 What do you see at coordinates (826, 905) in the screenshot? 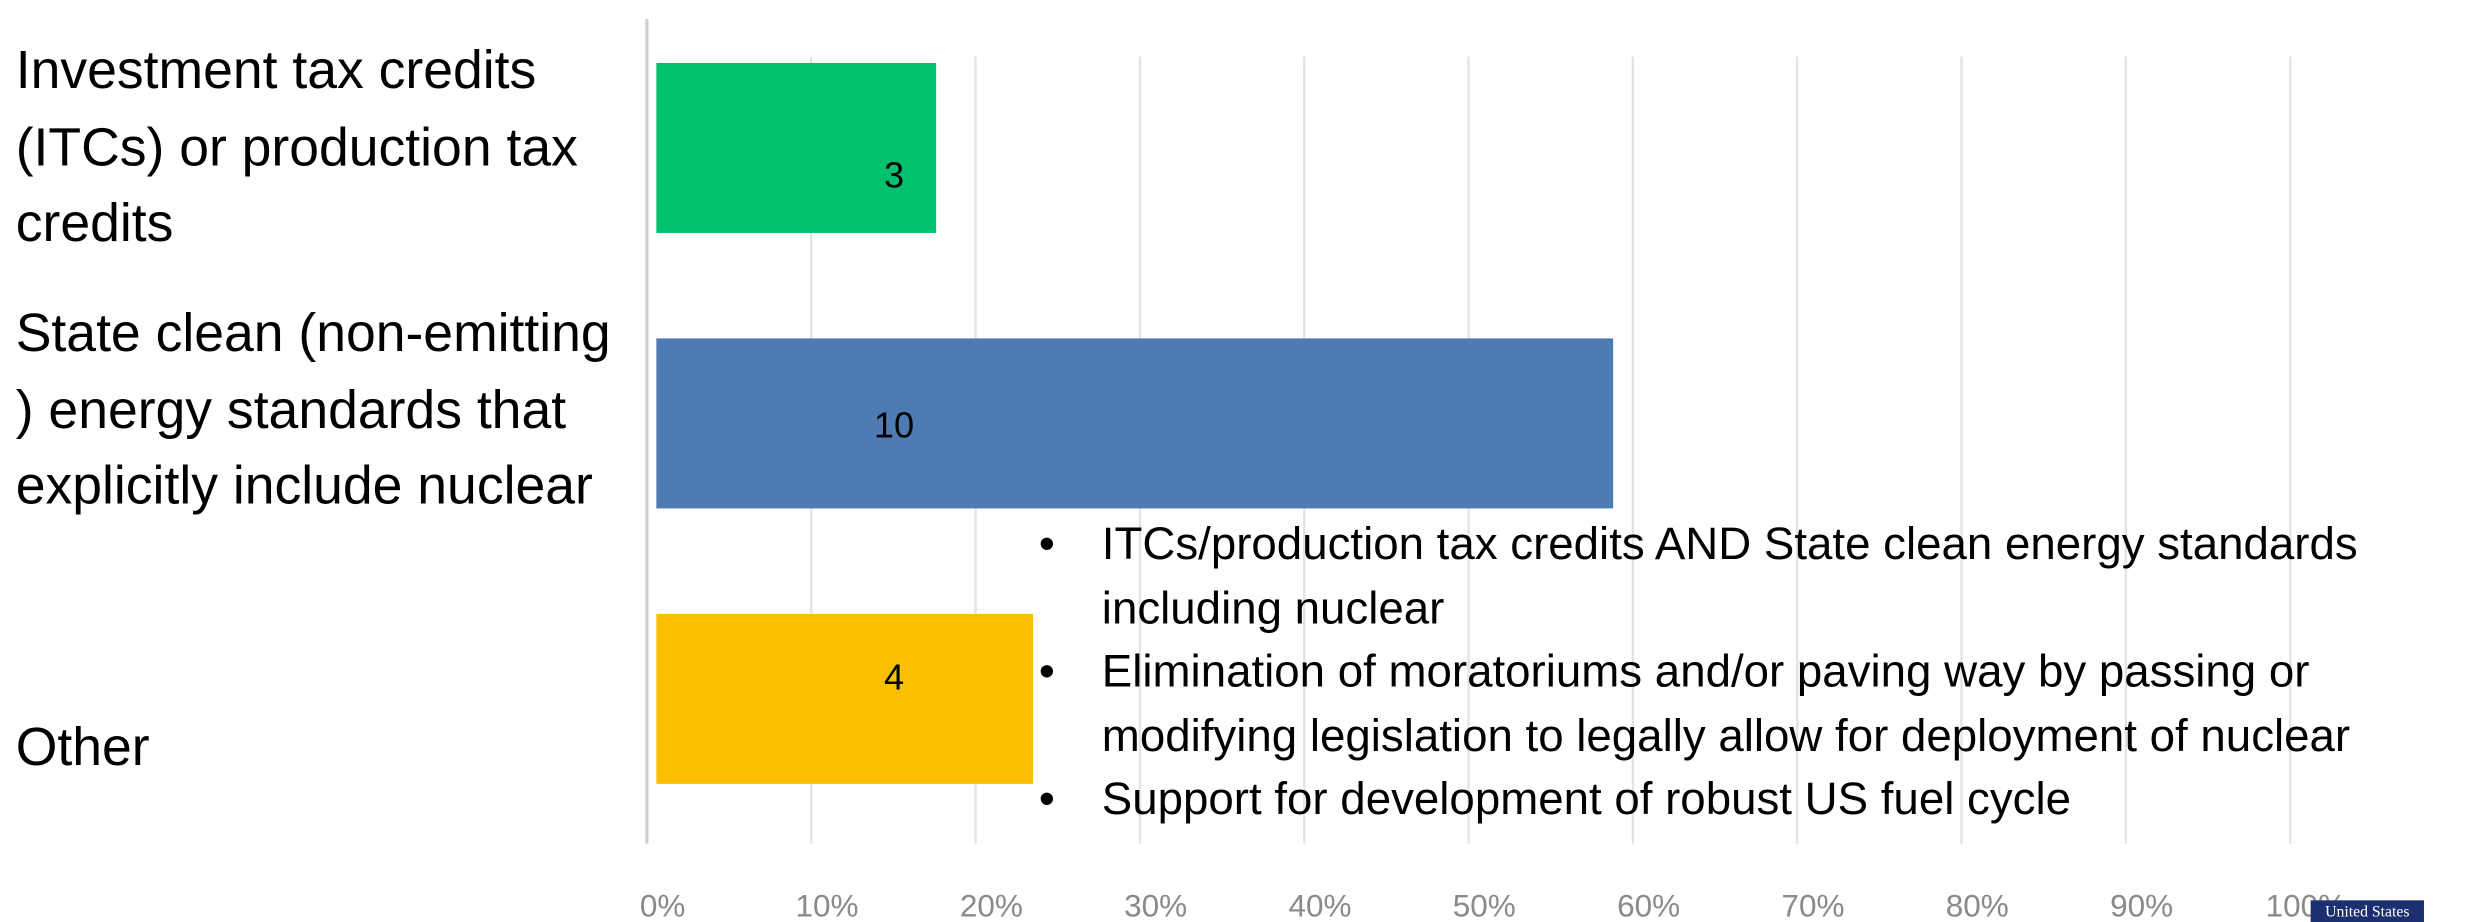
I see `x-tick-label: 10%` at bounding box center [826, 905].